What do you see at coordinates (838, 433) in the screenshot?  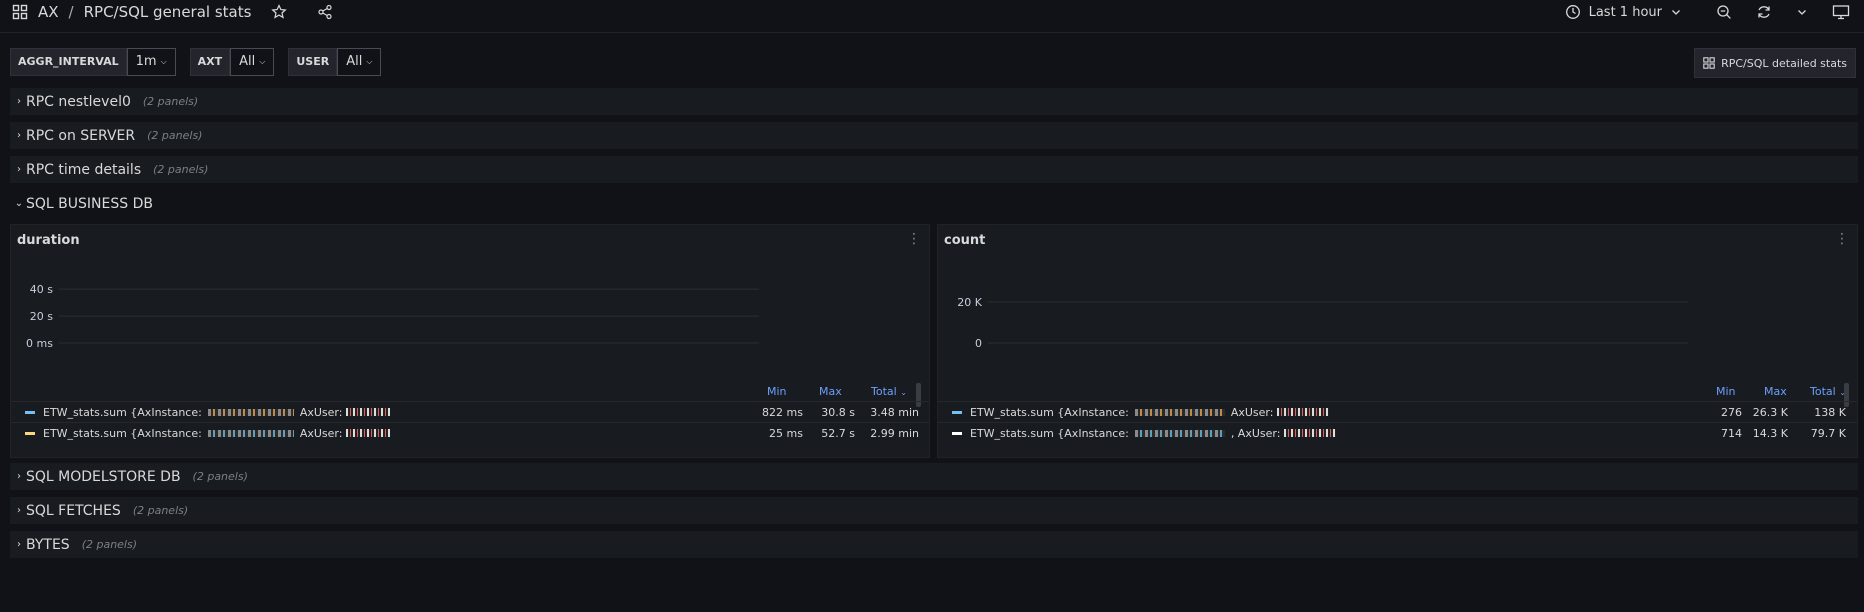 I see `legend-max-value: 52.7 s` at bounding box center [838, 433].